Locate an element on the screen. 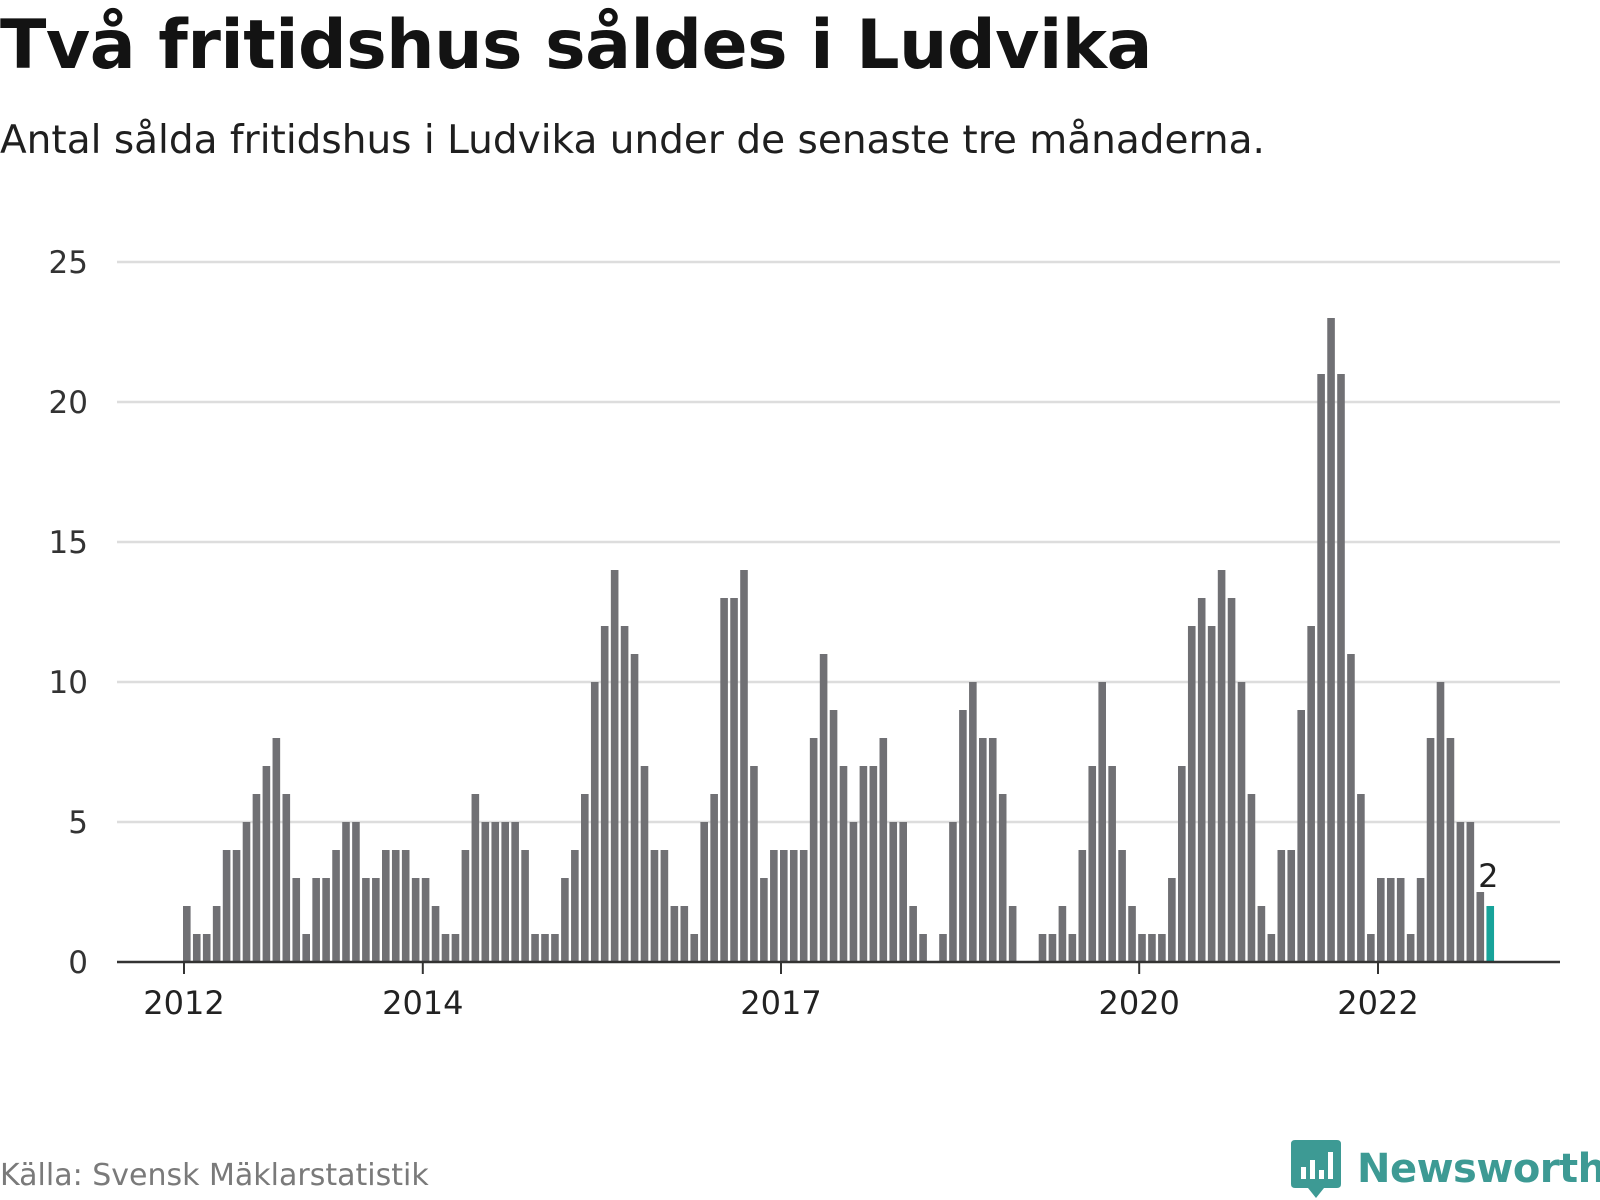 Image resolution: width=1600 pixels, height=1200 pixels. x-axis-ticks: 2012 2014 2017 2020 2022 is located at coordinates (781, 992).